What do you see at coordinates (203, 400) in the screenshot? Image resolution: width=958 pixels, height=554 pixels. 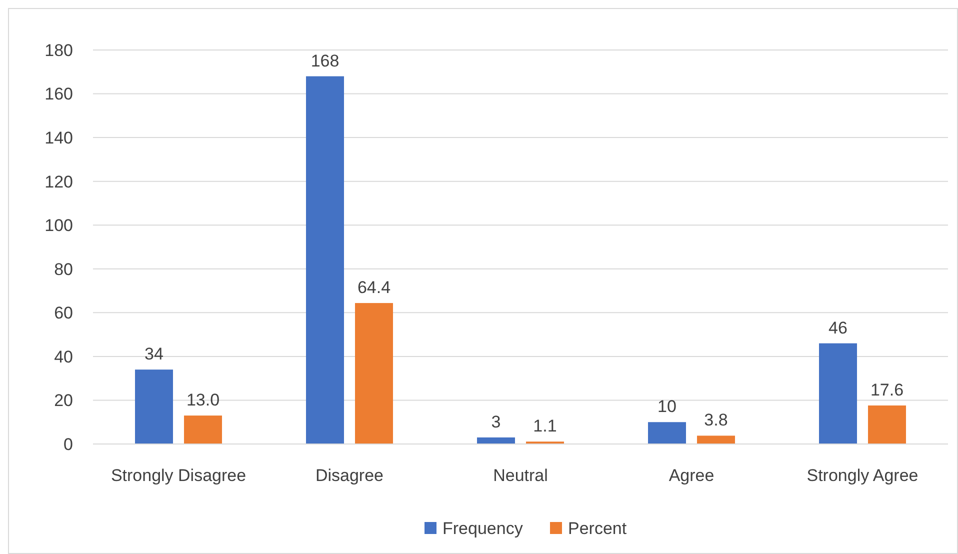 I see `data-label: 13.0` at bounding box center [203, 400].